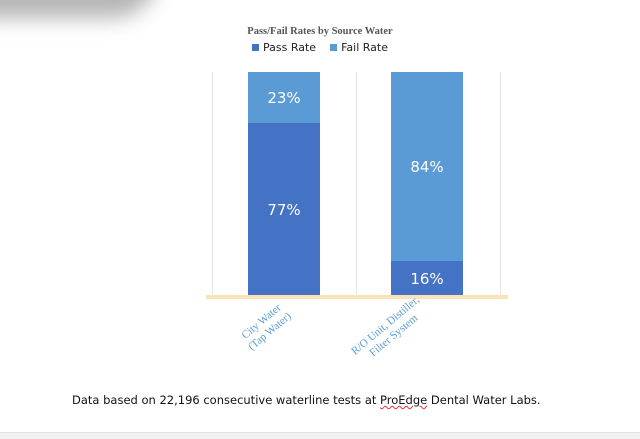 The width and height of the screenshot is (640, 439). I want to click on window-shadow, so click(80, 9).